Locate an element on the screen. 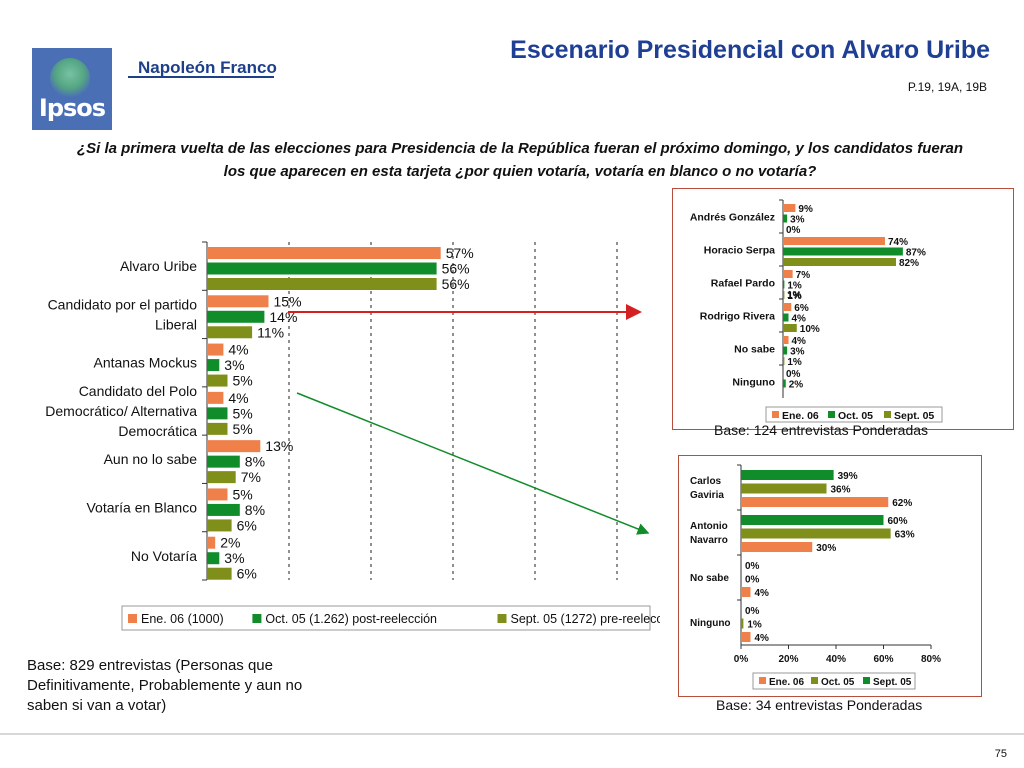 The width and height of the screenshot is (1024, 768). bar-value-label: 30% is located at coordinates (826, 548).